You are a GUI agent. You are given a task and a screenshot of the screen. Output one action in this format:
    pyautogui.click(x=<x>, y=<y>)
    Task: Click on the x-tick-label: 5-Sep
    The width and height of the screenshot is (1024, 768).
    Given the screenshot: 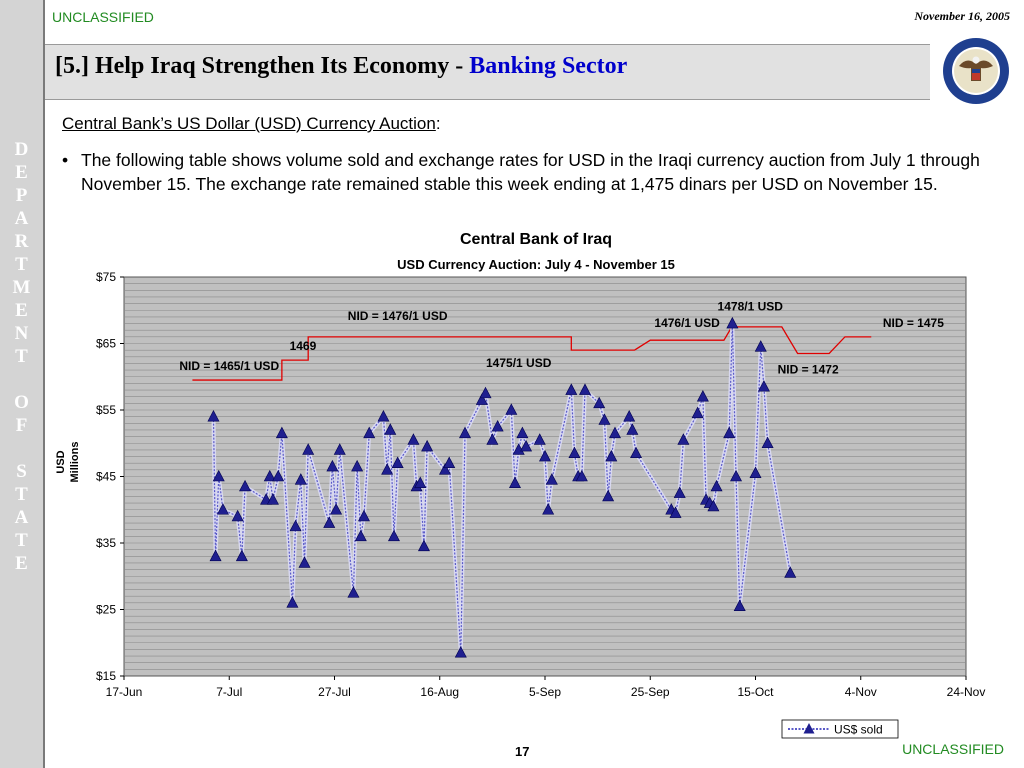 What is the action you would take?
    pyautogui.click(x=545, y=692)
    